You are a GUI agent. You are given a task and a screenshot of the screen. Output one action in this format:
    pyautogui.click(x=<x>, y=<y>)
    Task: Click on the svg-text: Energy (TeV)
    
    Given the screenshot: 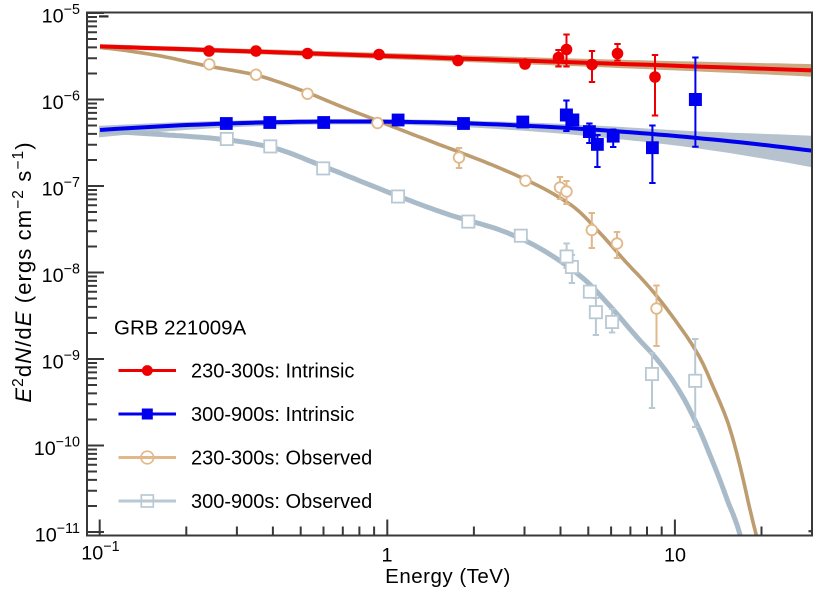 What is the action you would take?
    pyautogui.click(x=448, y=576)
    